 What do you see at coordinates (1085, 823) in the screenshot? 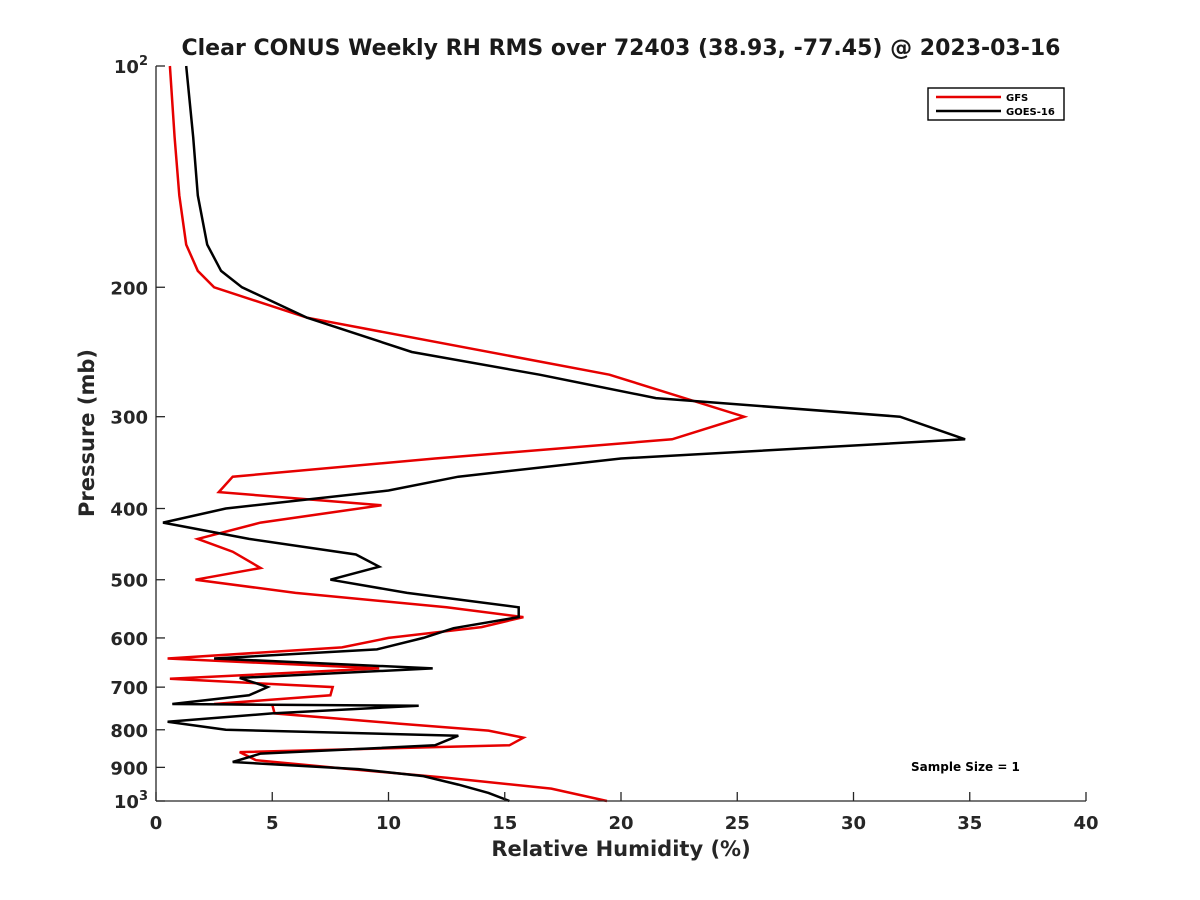
I see `x-tick-label: 40` at bounding box center [1085, 823].